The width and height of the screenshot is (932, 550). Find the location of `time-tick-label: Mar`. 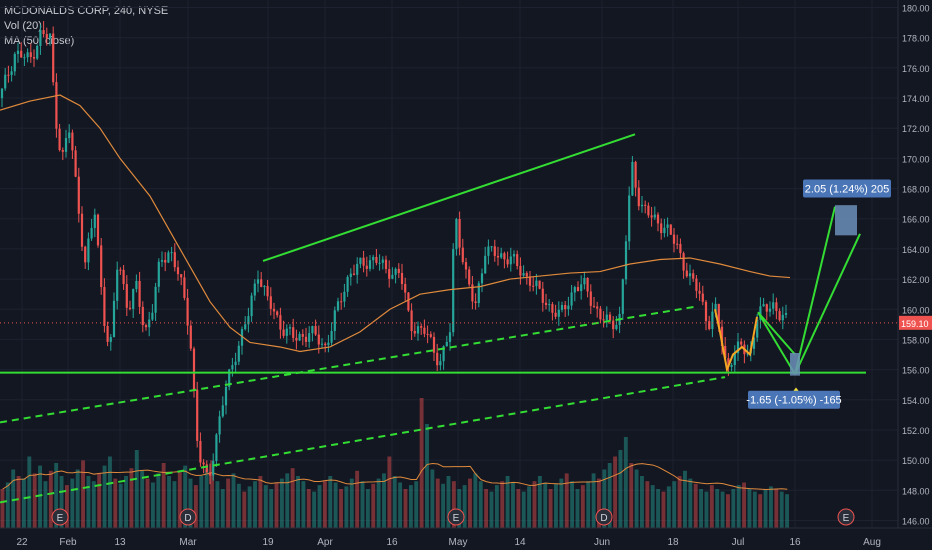

time-tick-label: Mar is located at coordinates (188, 542).